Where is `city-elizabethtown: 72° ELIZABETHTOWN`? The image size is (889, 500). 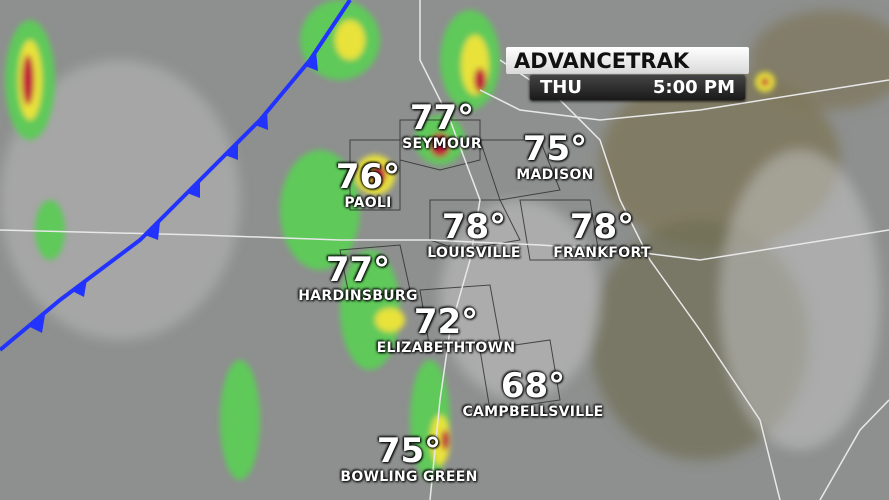 city-elizabethtown: 72° ELIZABETHTOWN is located at coordinates (446, 330).